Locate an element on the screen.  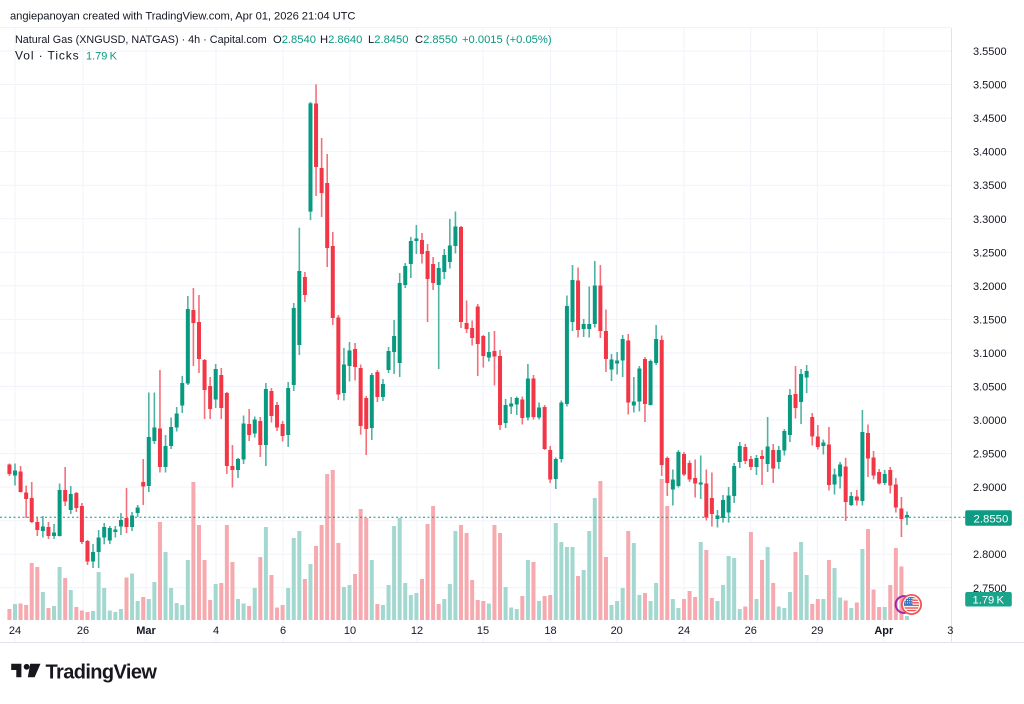
svg-text: 3.4500 is located at coordinates (990, 119).